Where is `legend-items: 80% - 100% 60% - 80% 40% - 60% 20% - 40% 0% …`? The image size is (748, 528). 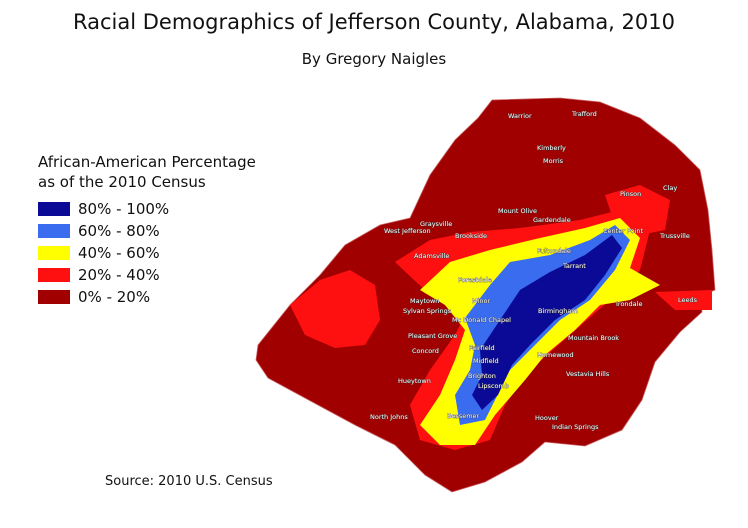
legend-items: 80% - 100% 60% - 80% 40% - 60% 20% - 40% 0% … is located at coordinates (147, 253).